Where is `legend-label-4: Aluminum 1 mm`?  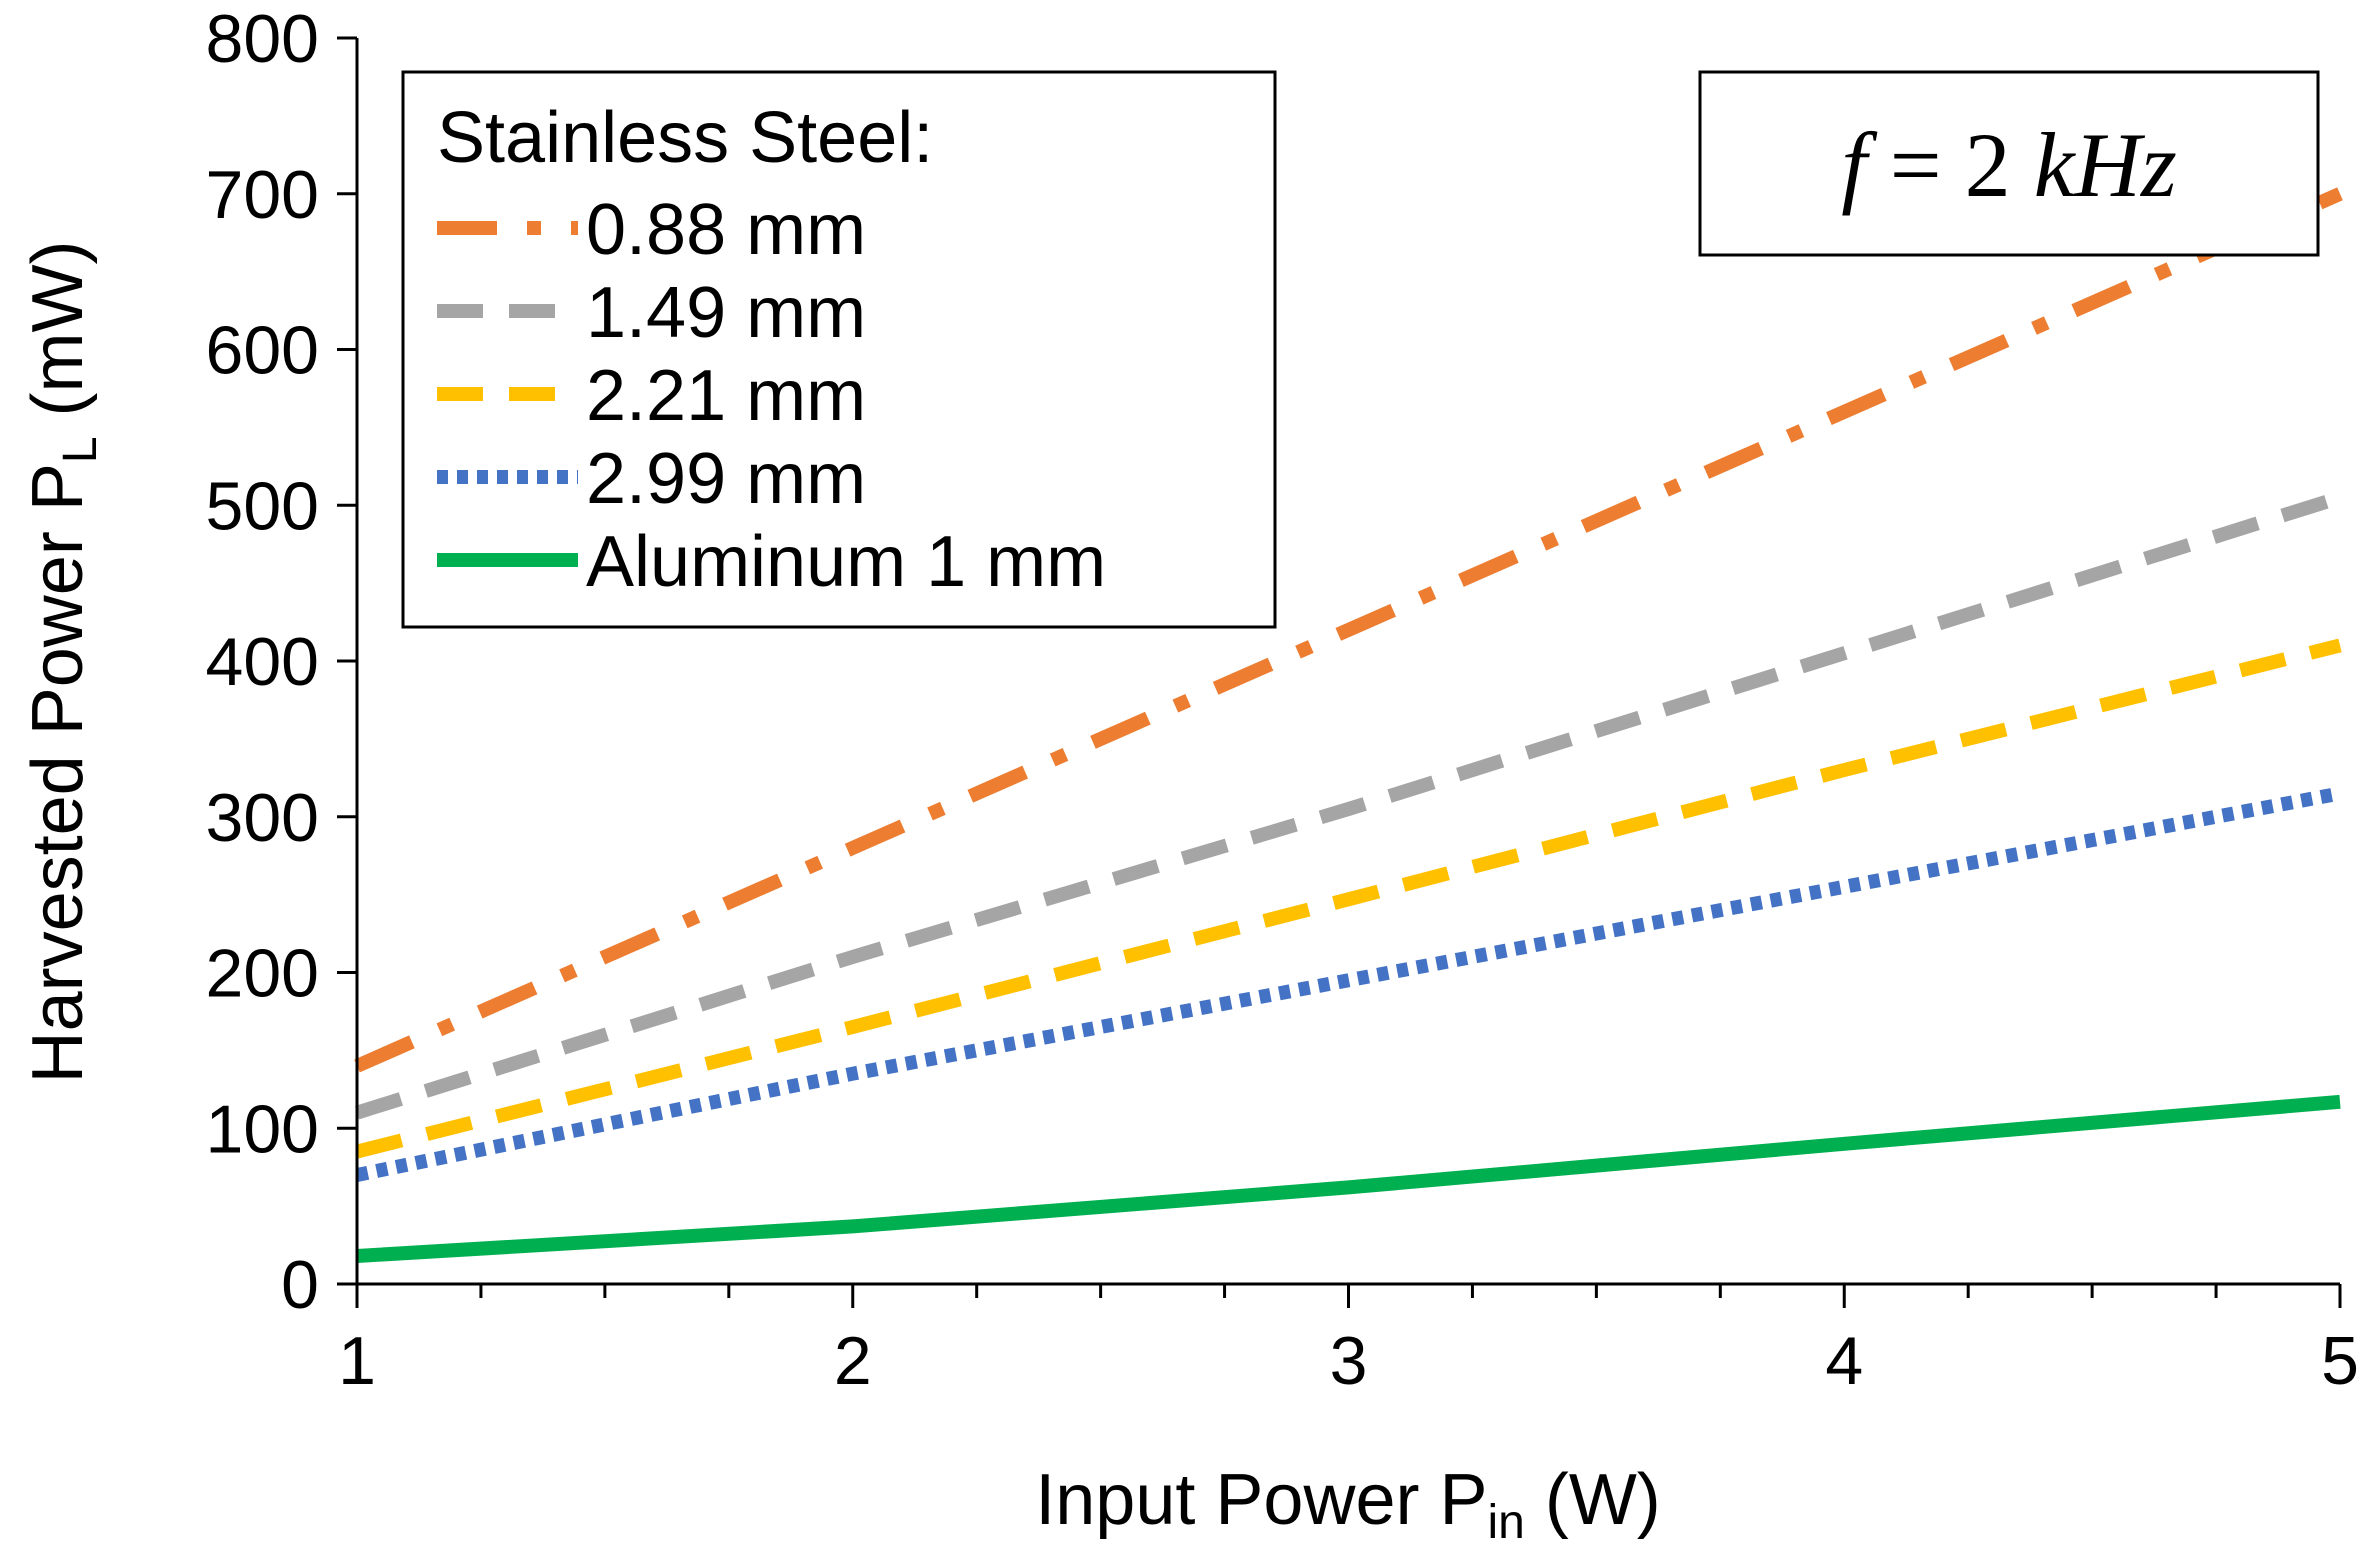 legend-label-4: Aluminum 1 mm is located at coordinates (846, 562).